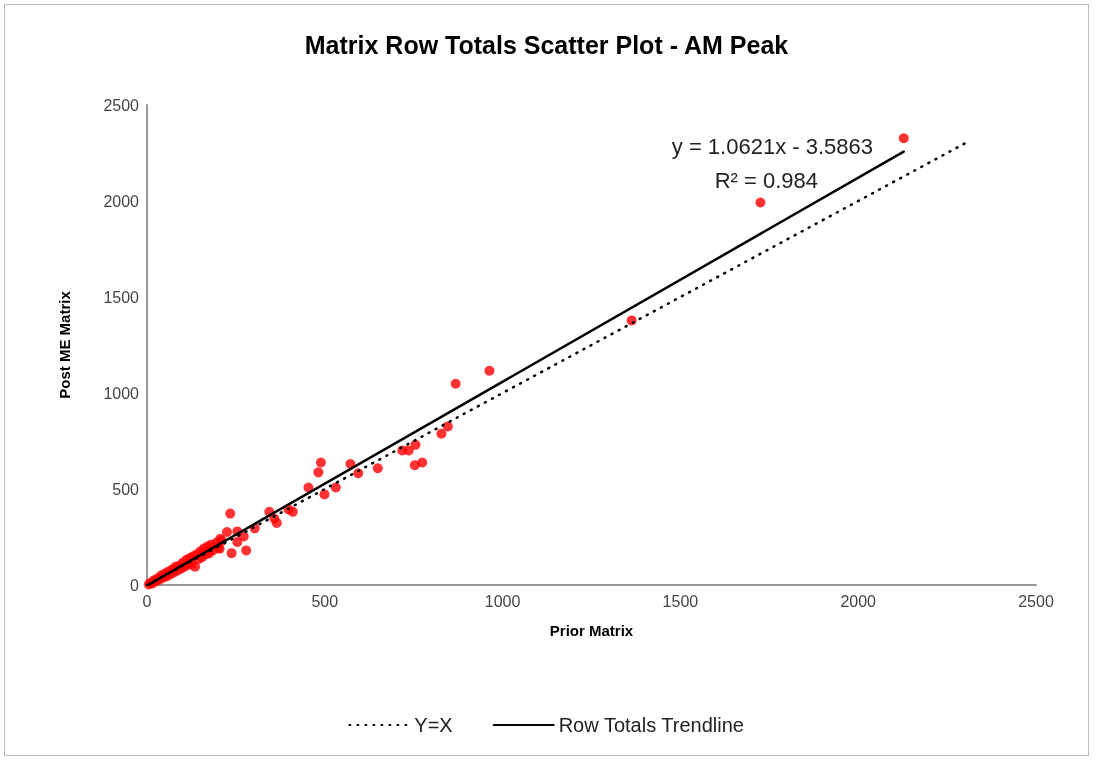 Image resolution: width=1095 pixels, height=762 pixels. Describe the element at coordinates (1036, 601) in the screenshot. I see `x-tick-label: 2500` at that location.